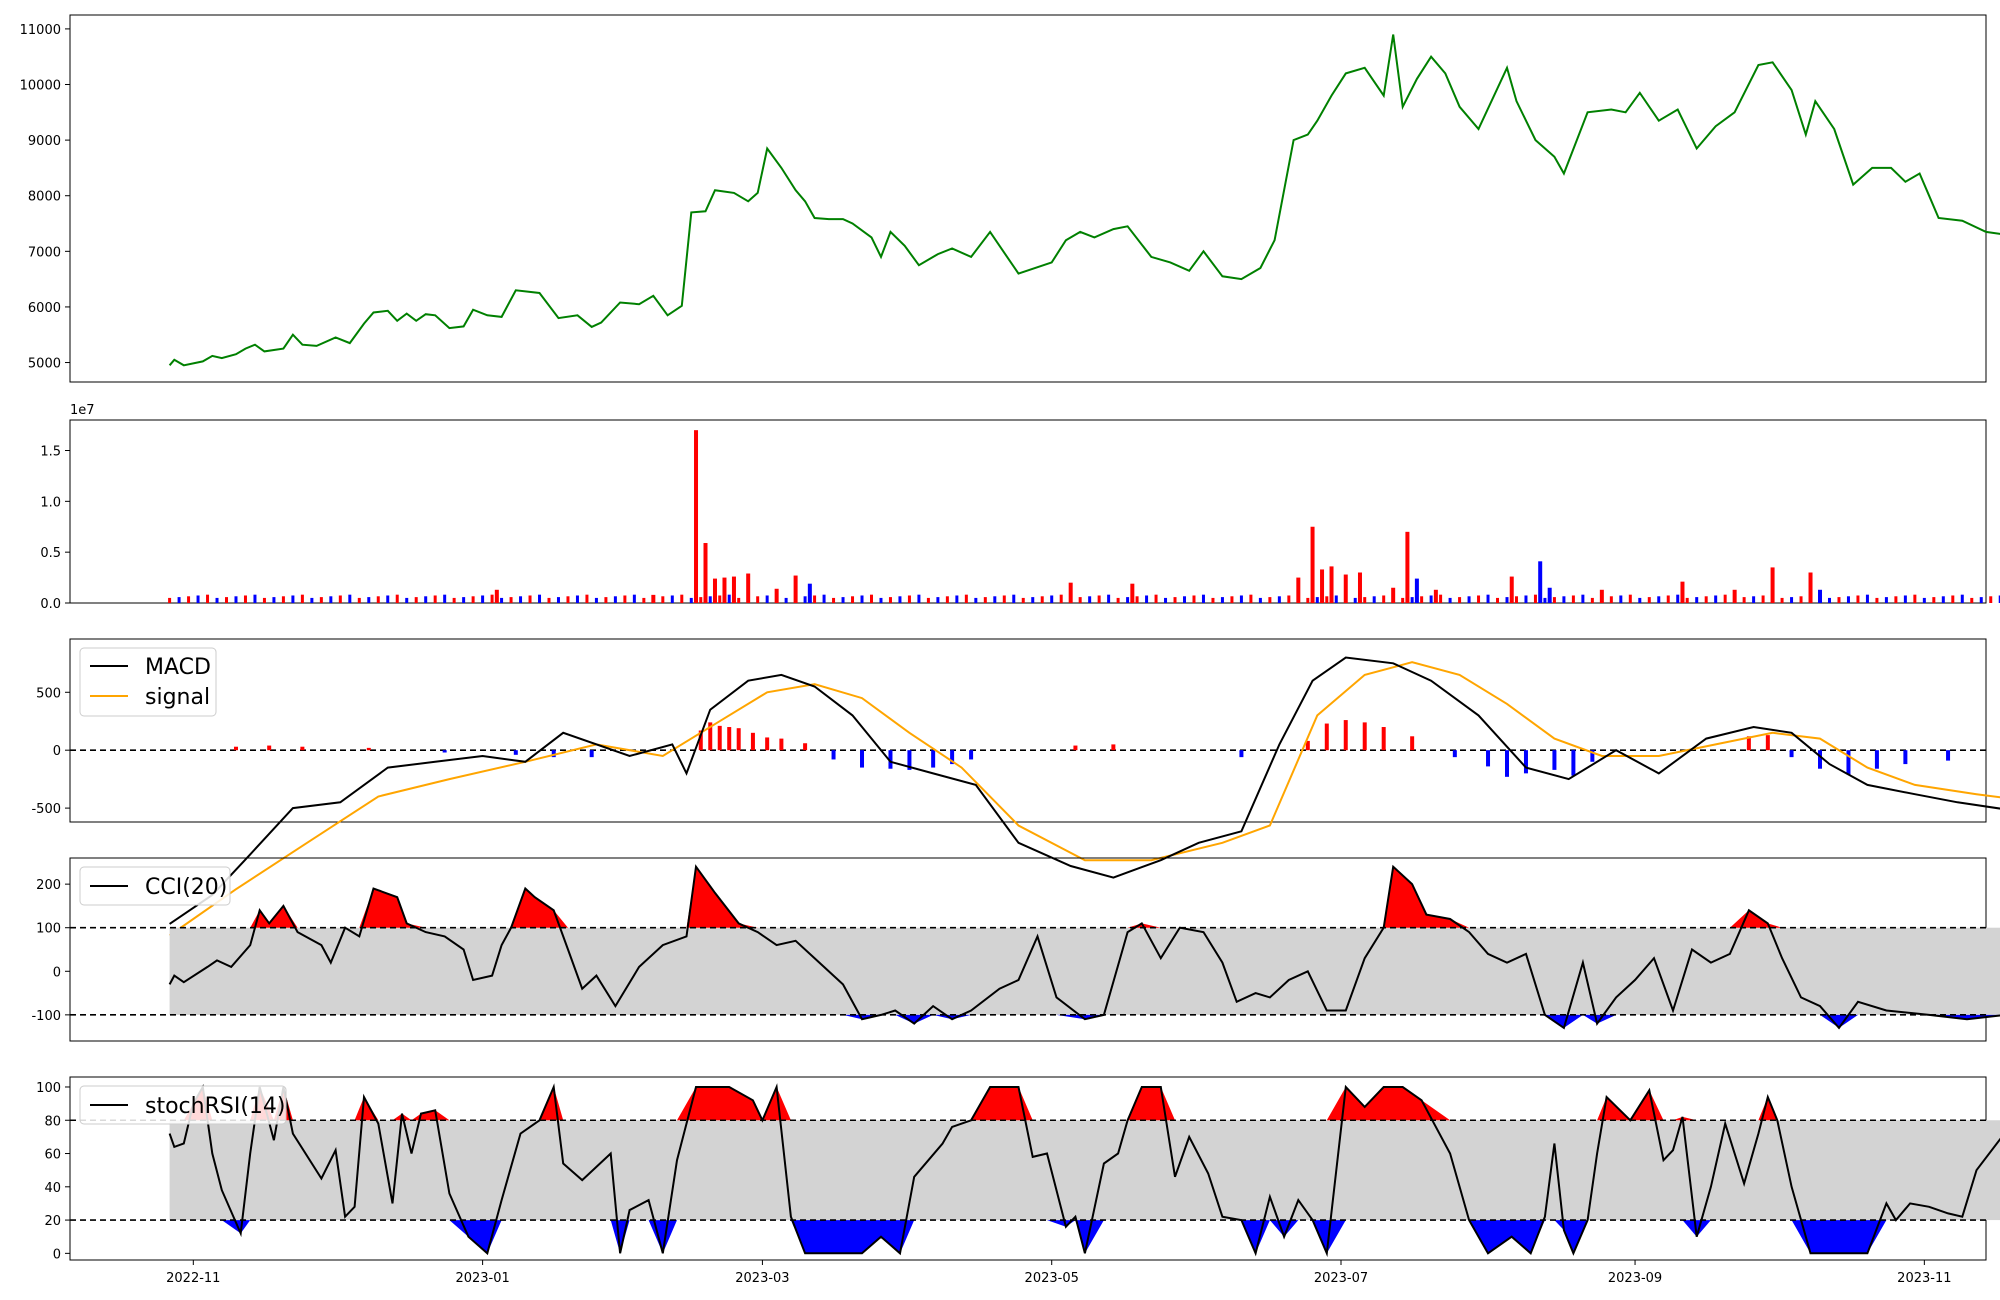 The width and height of the screenshot is (2000, 1300). Describe the element at coordinates (1028, 730) in the screenshot. I see `macd-panel-frame` at that location.